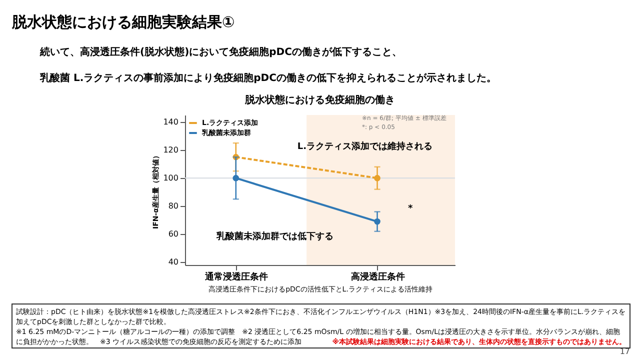 This screenshot has width=640, height=360. I want to click on x-tick-label: 通常浸透圧条件, so click(236, 277).